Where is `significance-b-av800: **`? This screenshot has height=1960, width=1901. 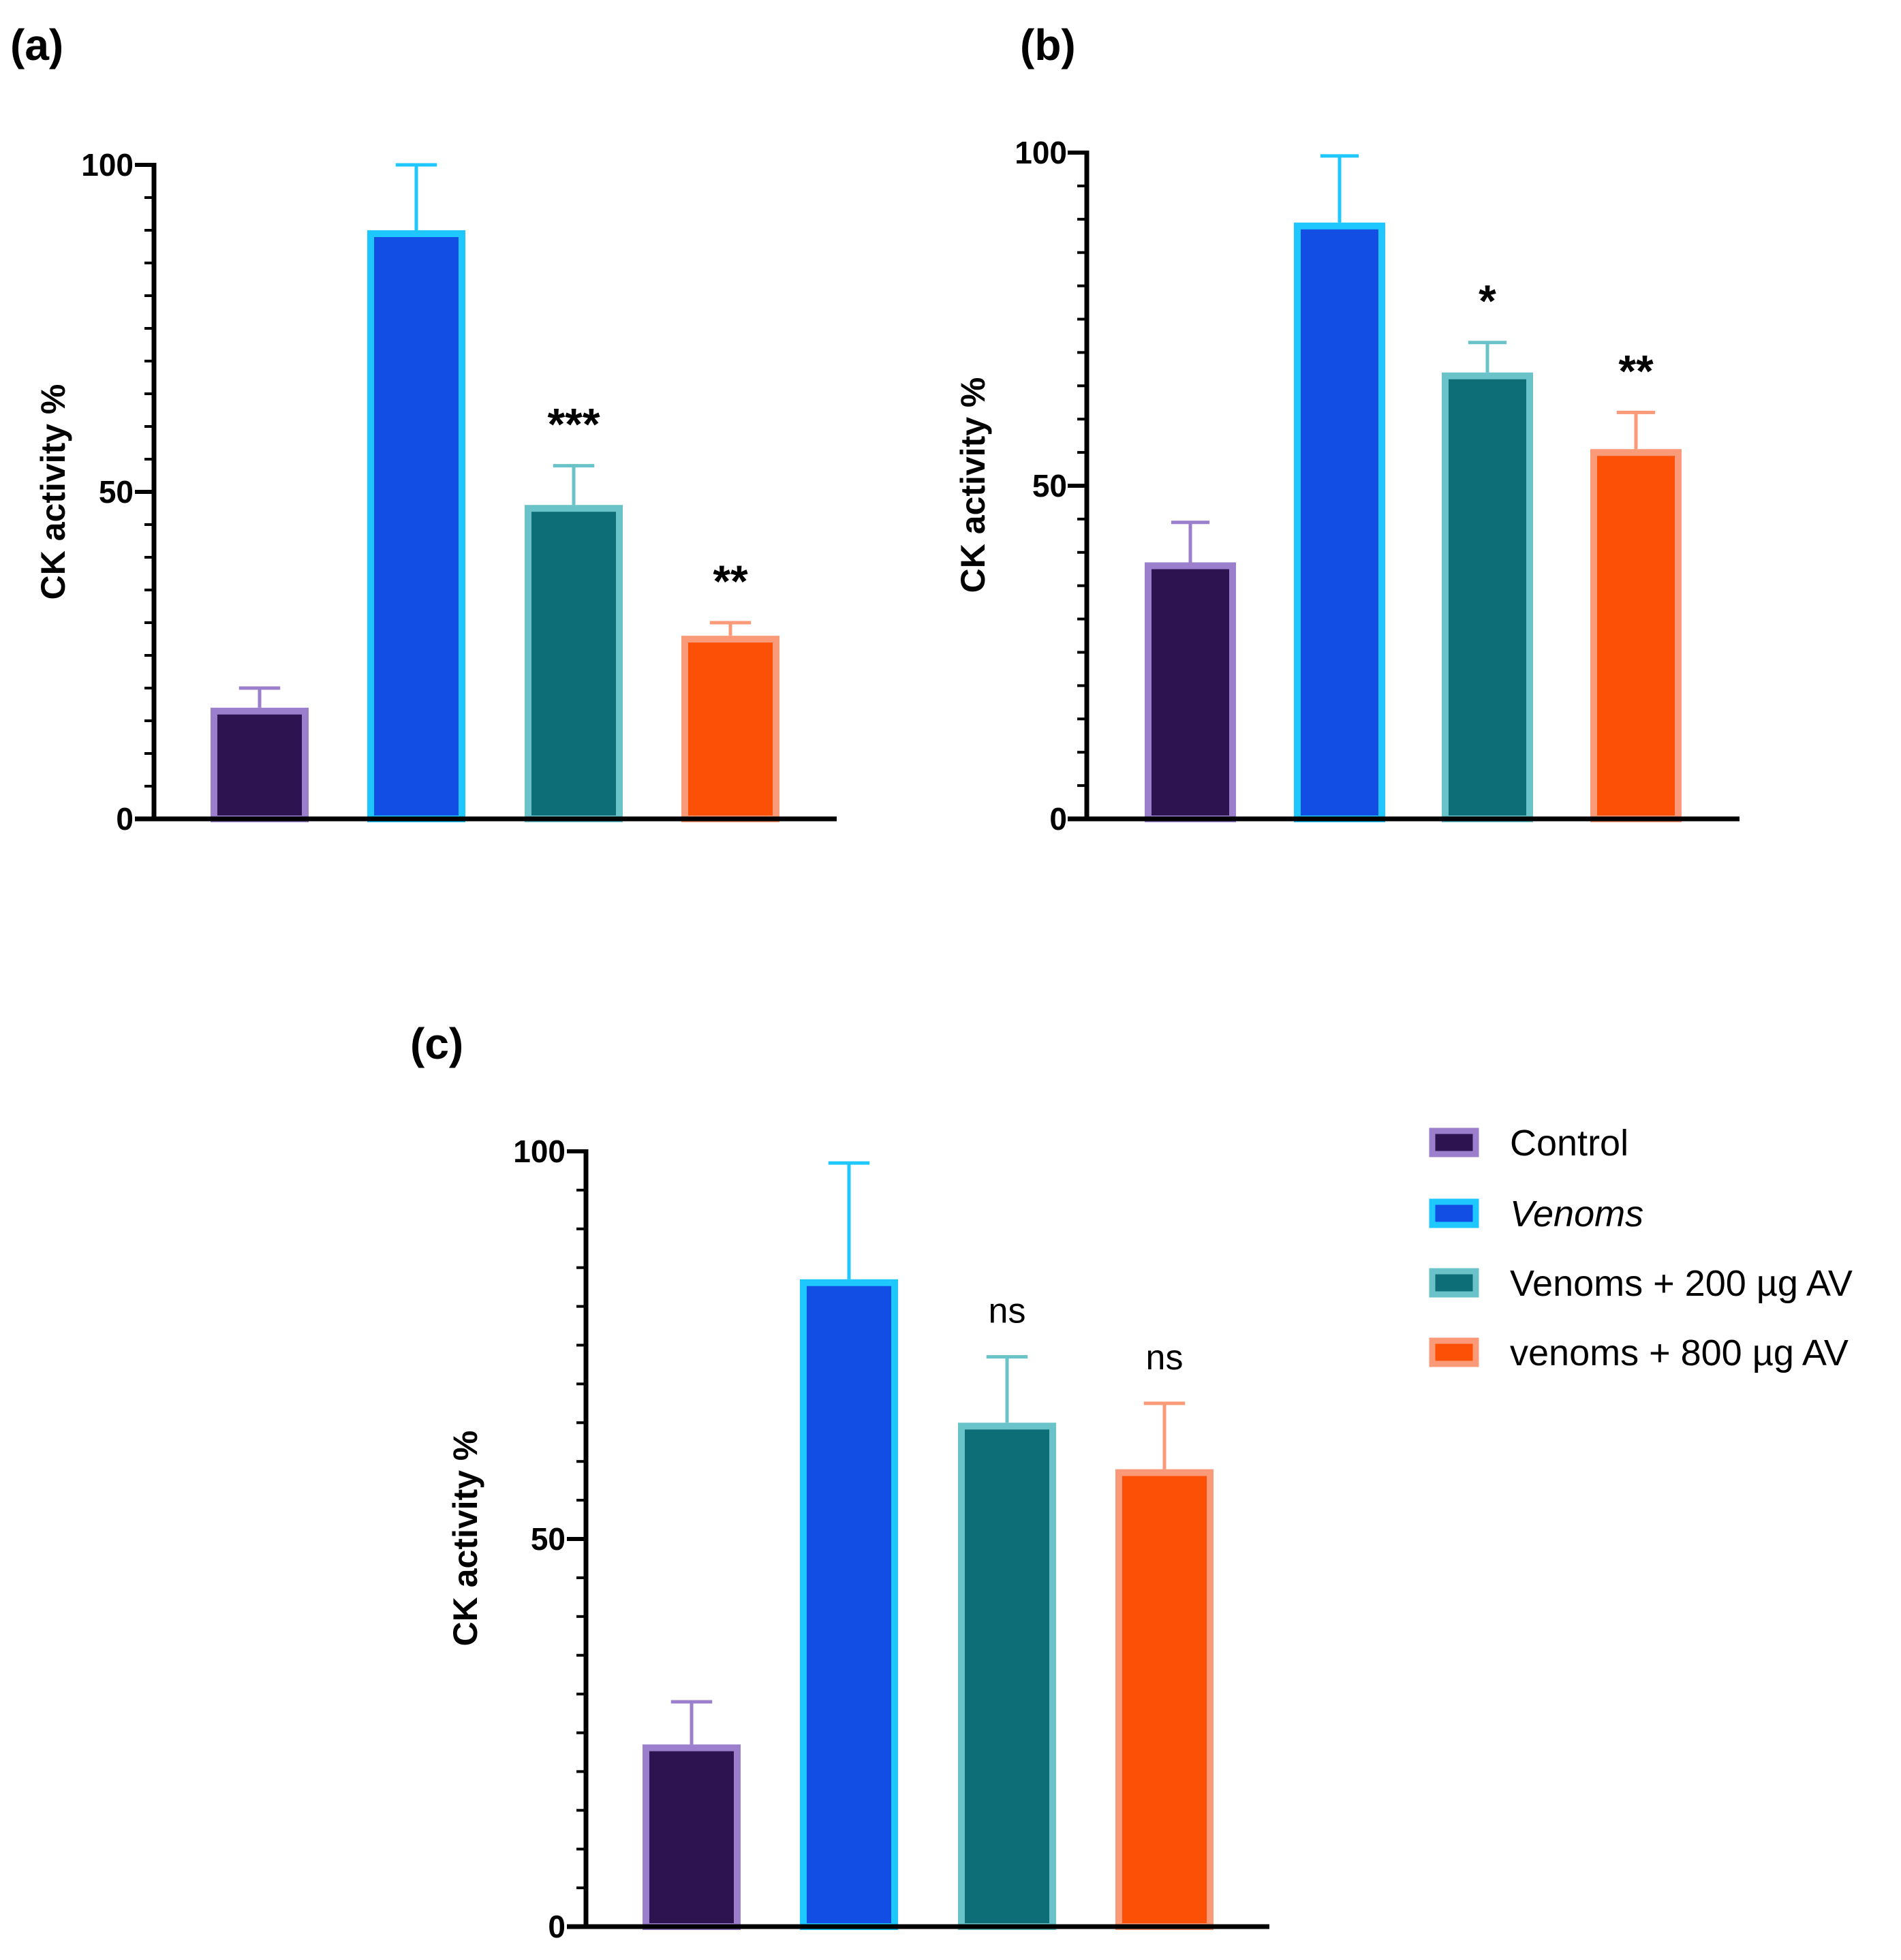 significance-b-av800: ** is located at coordinates (1636, 370).